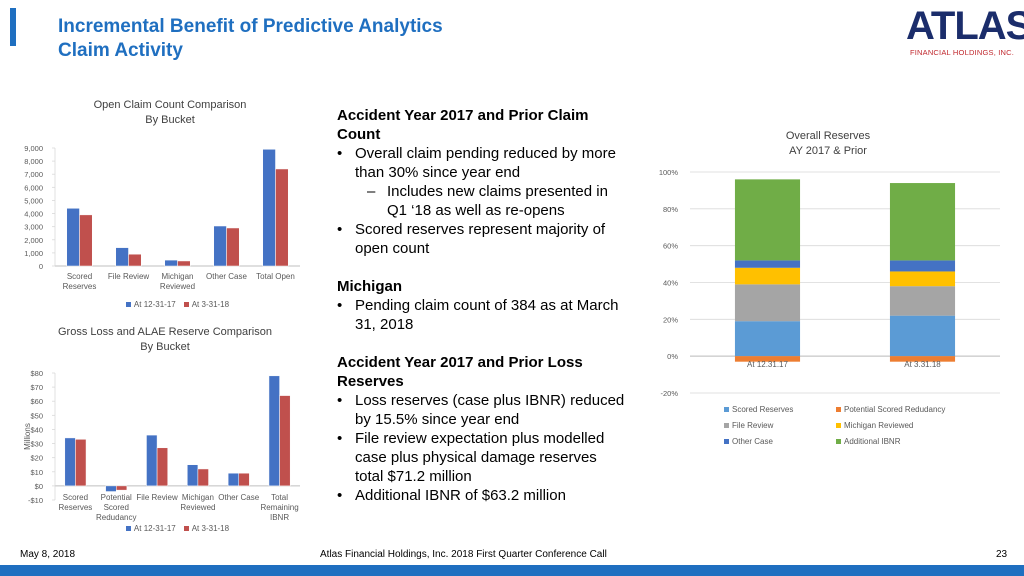  I want to click on x-tick-label: Total Remaining IBNR, so click(279, 507).